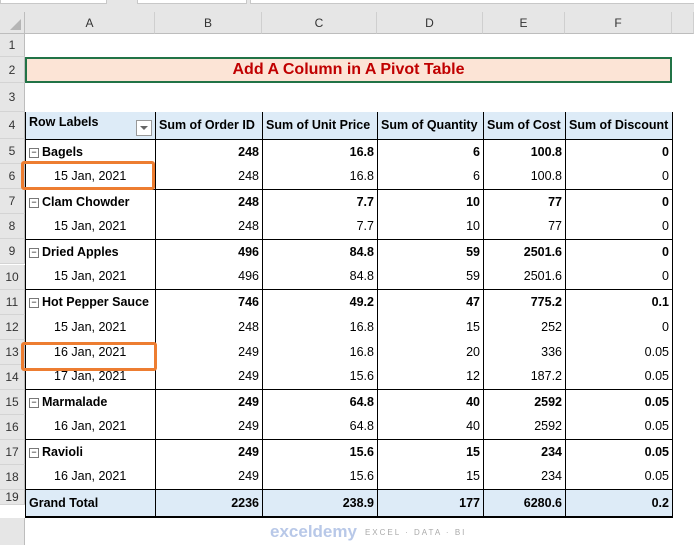 This screenshot has height=545, width=694. What do you see at coordinates (90, 503) in the screenshot?
I see `grand-total-label: Grand Total` at bounding box center [90, 503].